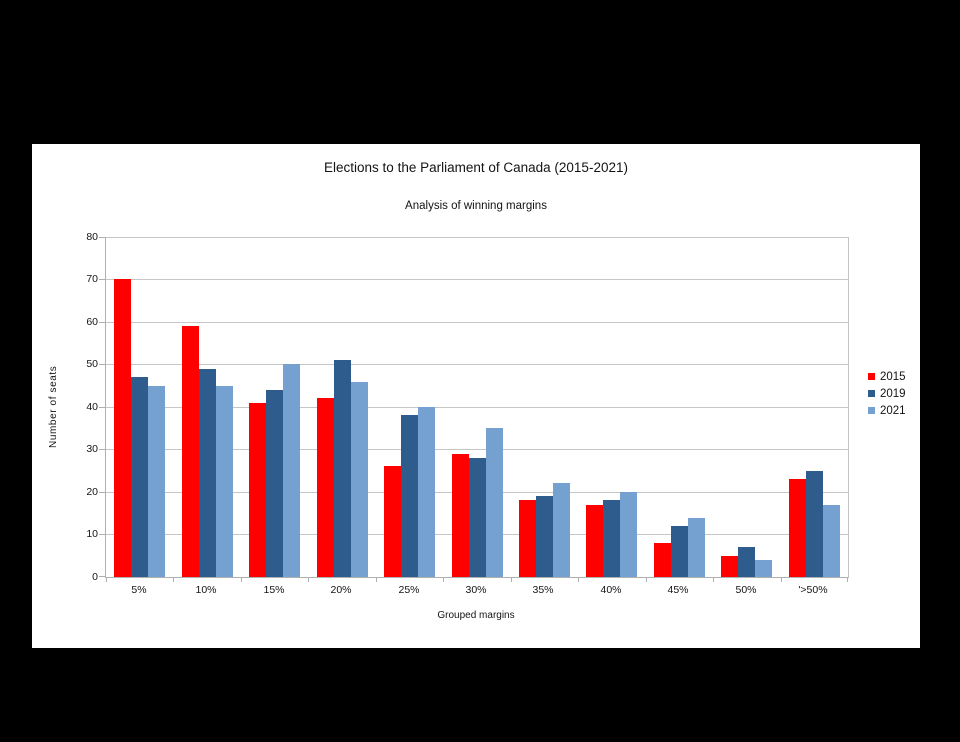 The image size is (960, 742). Describe the element at coordinates (871, 393) in the screenshot. I see `legend-swatch-2019` at that location.